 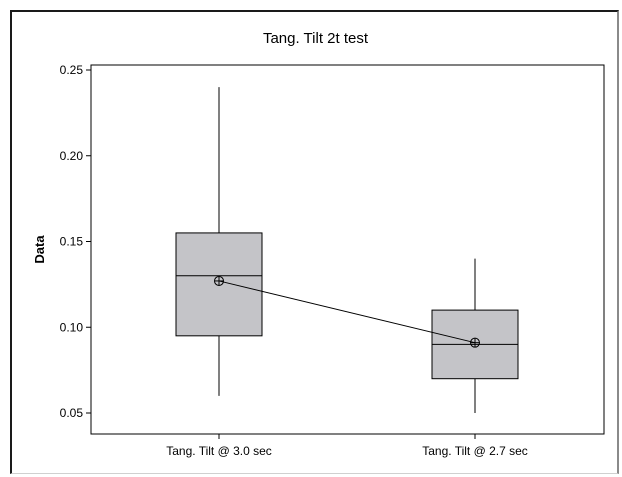 I want to click on mean-connect-line, so click(x=347, y=312).